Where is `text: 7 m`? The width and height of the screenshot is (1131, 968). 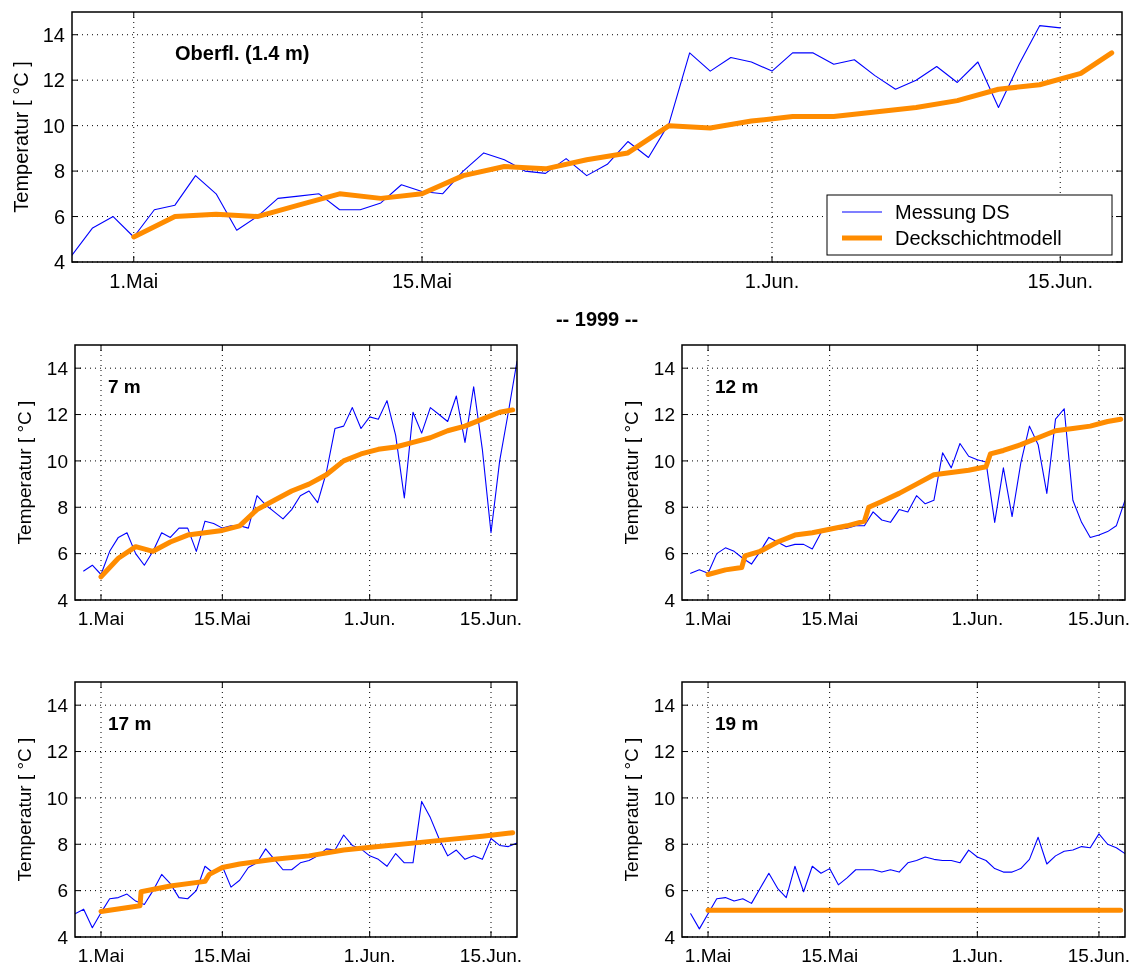 text: 7 m is located at coordinates (124, 386).